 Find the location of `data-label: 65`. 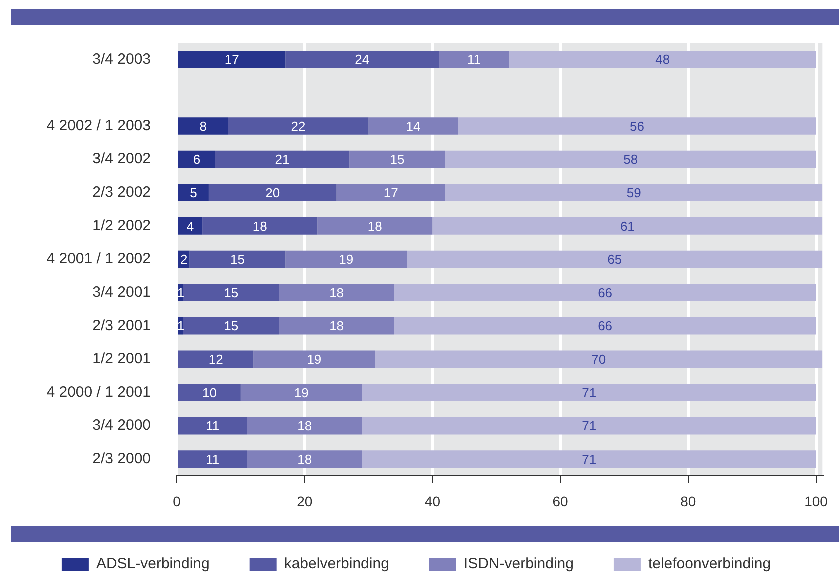

data-label: 65 is located at coordinates (615, 260).